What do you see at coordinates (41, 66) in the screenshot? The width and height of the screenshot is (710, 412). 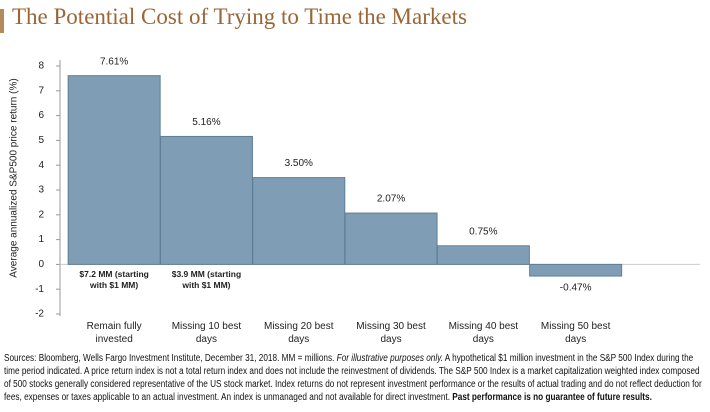 I see `y-tick-label: 8` at bounding box center [41, 66].